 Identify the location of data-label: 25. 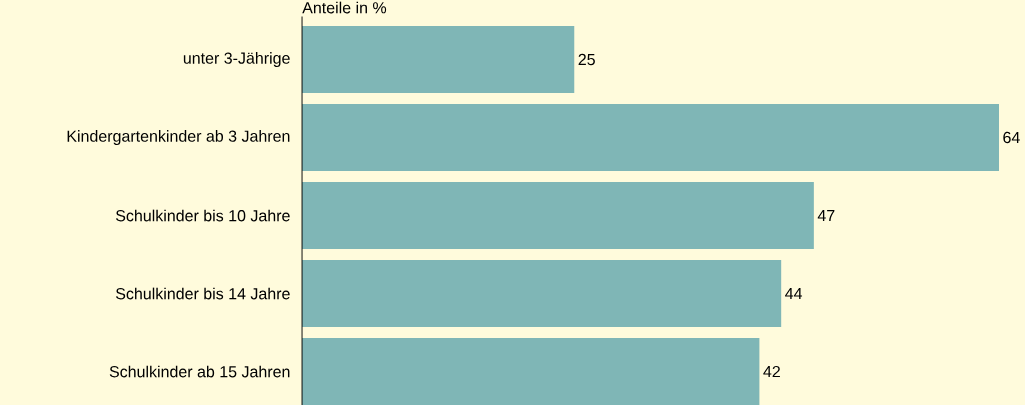
(586, 59).